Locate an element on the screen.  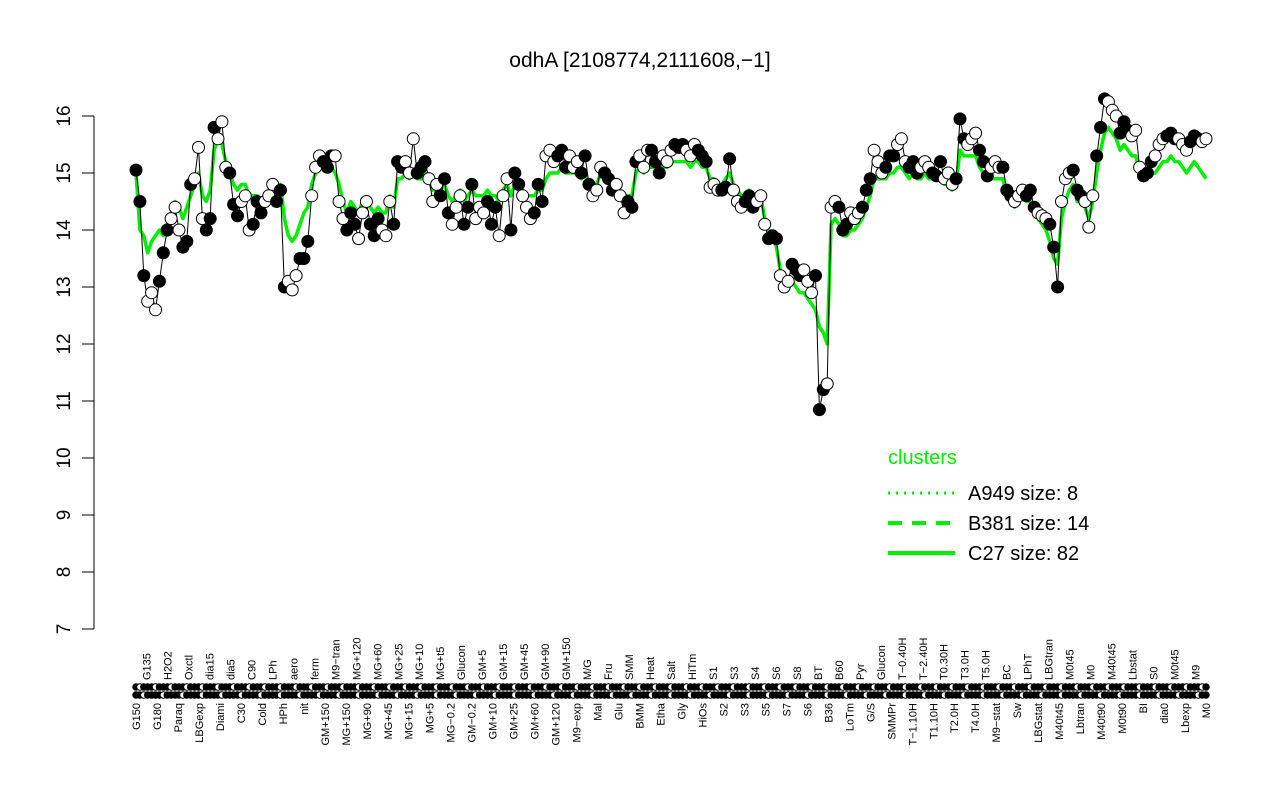
legend-entry-c27: C27 size: 82 is located at coordinates (1023, 554).